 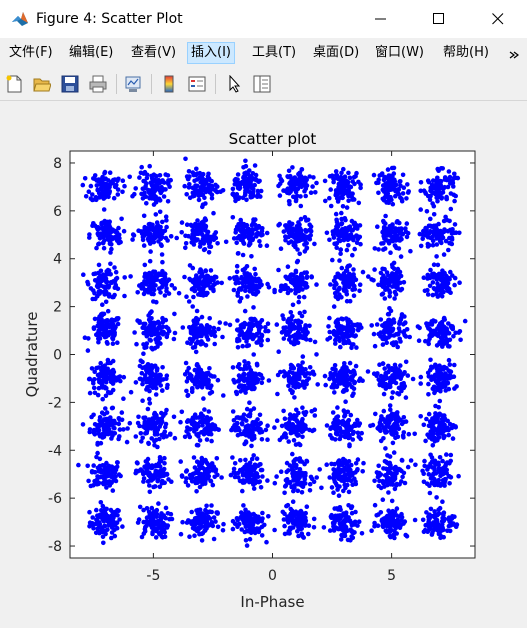 What do you see at coordinates (466, 52) in the screenshot?
I see `menu-help: 帮助(H)` at bounding box center [466, 52].